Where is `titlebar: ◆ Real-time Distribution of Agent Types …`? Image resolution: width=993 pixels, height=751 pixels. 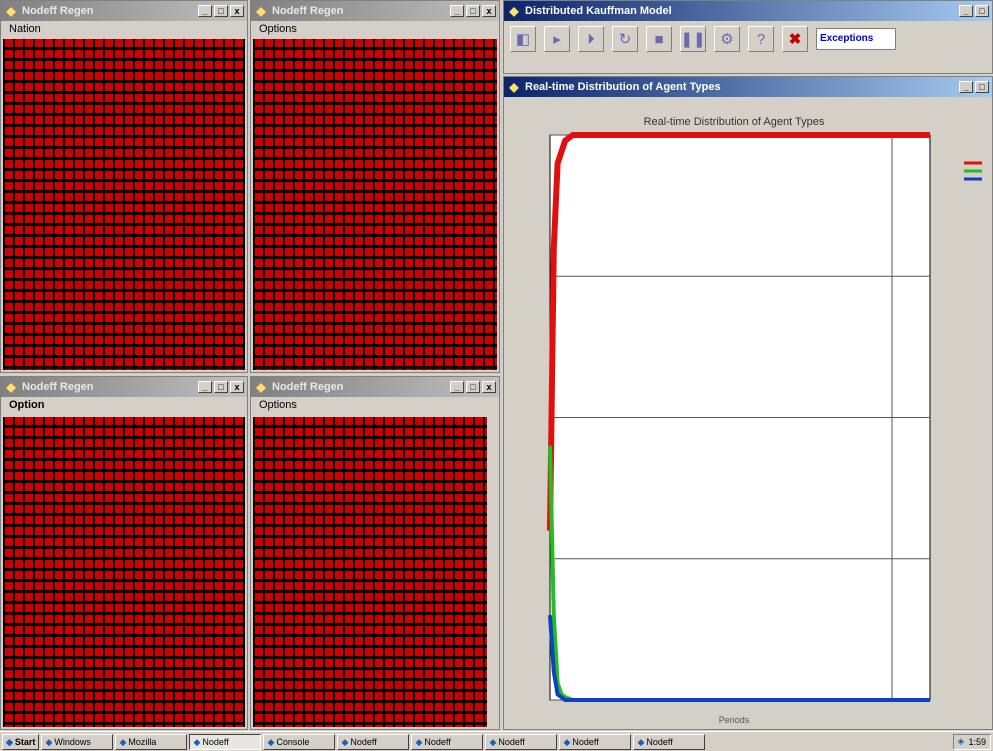 titlebar: ◆ Real-time Distribution of Agent Types … is located at coordinates (748, 87).